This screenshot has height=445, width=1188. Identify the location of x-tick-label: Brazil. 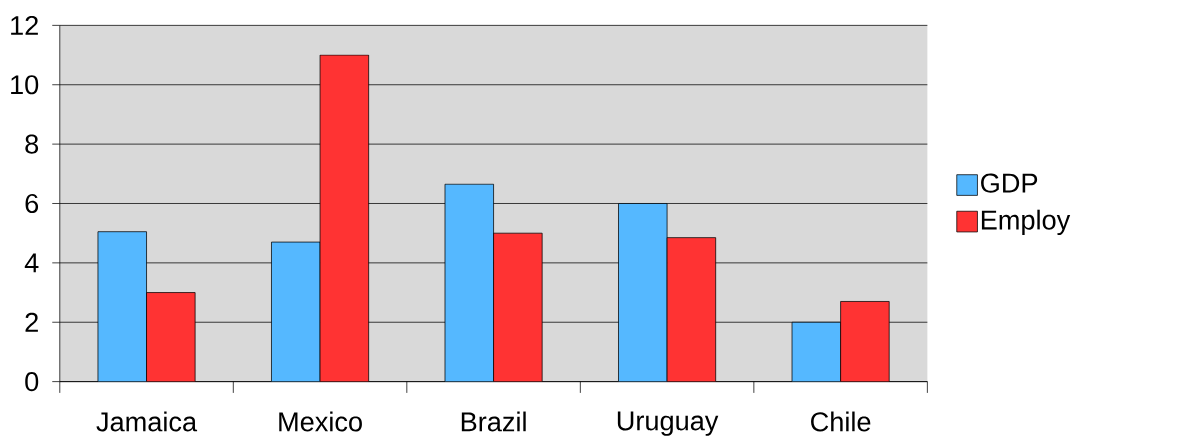
(493, 421).